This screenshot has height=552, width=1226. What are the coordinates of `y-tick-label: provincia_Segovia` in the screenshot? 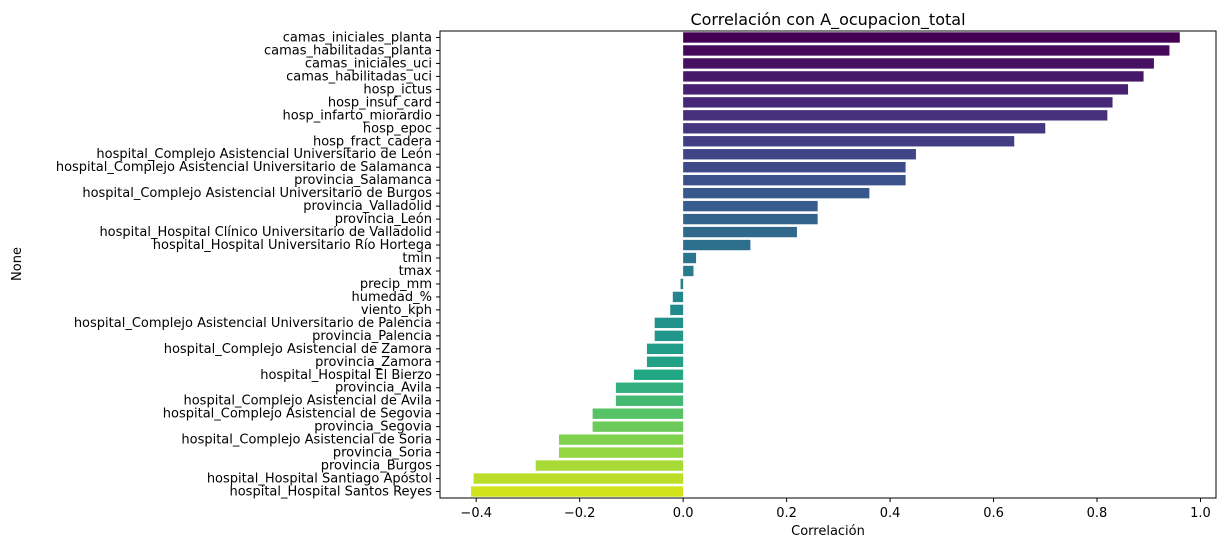 It's located at (373, 427).